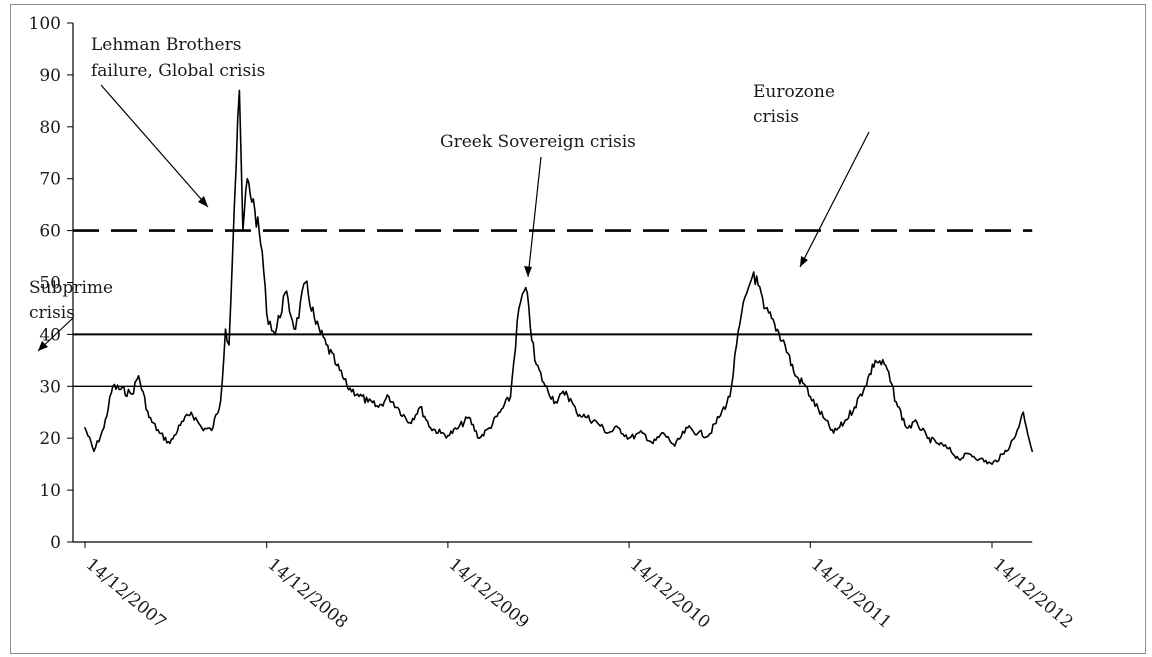 This screenshot has width=1152, height=657. Describe the element at coordinates (50, 335) in the screenshot. I see `y-tick-label: 40` at that location.